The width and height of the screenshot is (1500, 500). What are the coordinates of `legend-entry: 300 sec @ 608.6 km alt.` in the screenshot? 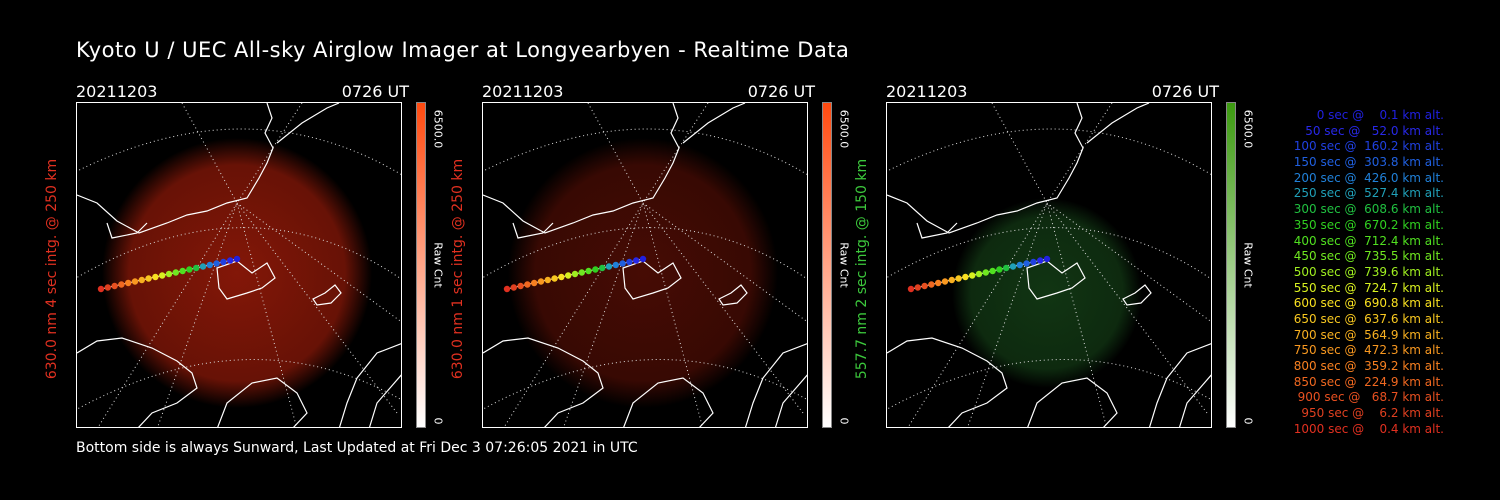 It's located at (1368, 209).